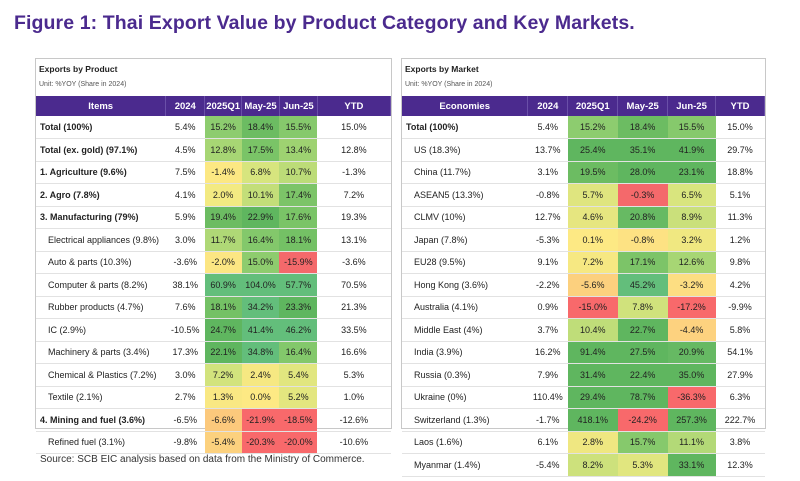 The image size is (800, 481). Describe the element at coordinates (547, 397) in the screenshot. I see `market-value-2024: 110.4%` at that location.